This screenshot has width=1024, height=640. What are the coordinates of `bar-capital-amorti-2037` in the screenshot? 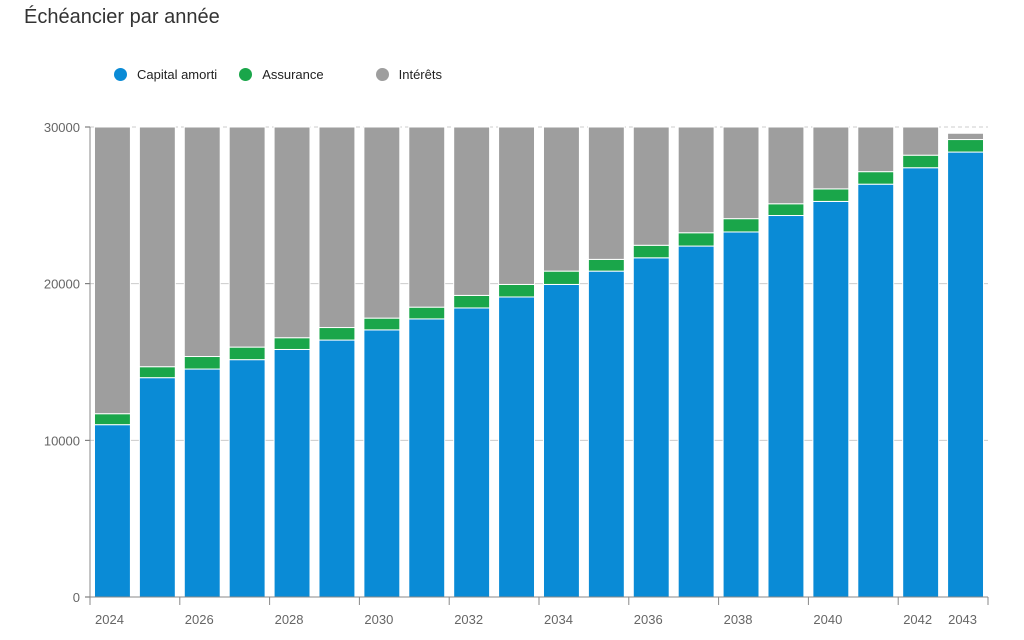 It's located at (696, 421).